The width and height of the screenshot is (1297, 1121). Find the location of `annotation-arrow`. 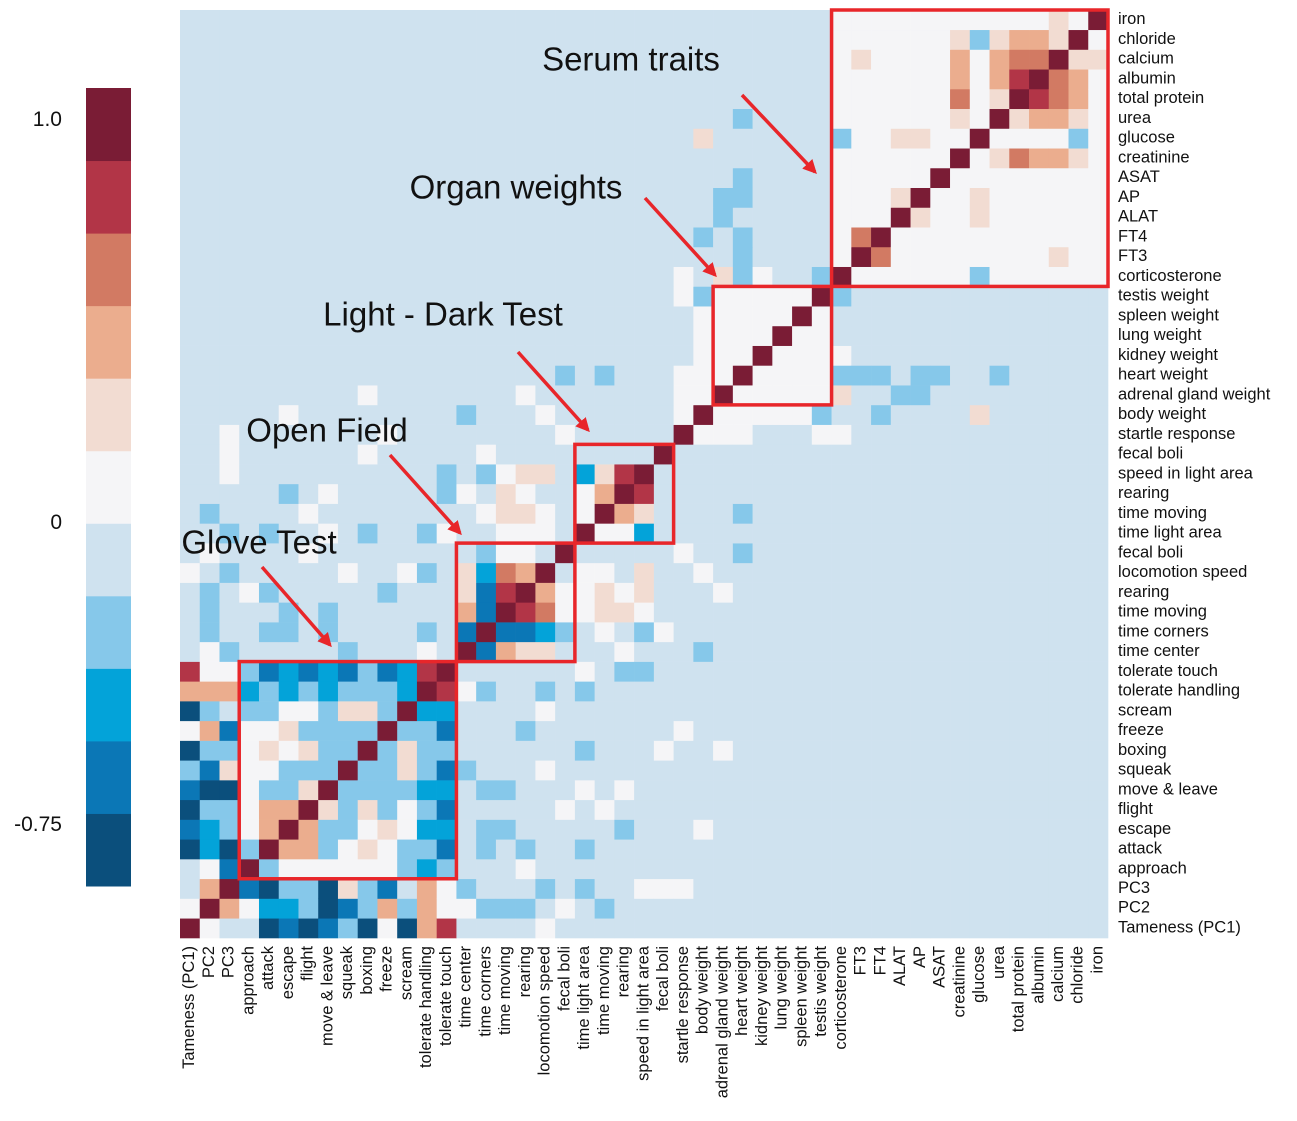

annotation-arrow is located at coordinates (296, 606).